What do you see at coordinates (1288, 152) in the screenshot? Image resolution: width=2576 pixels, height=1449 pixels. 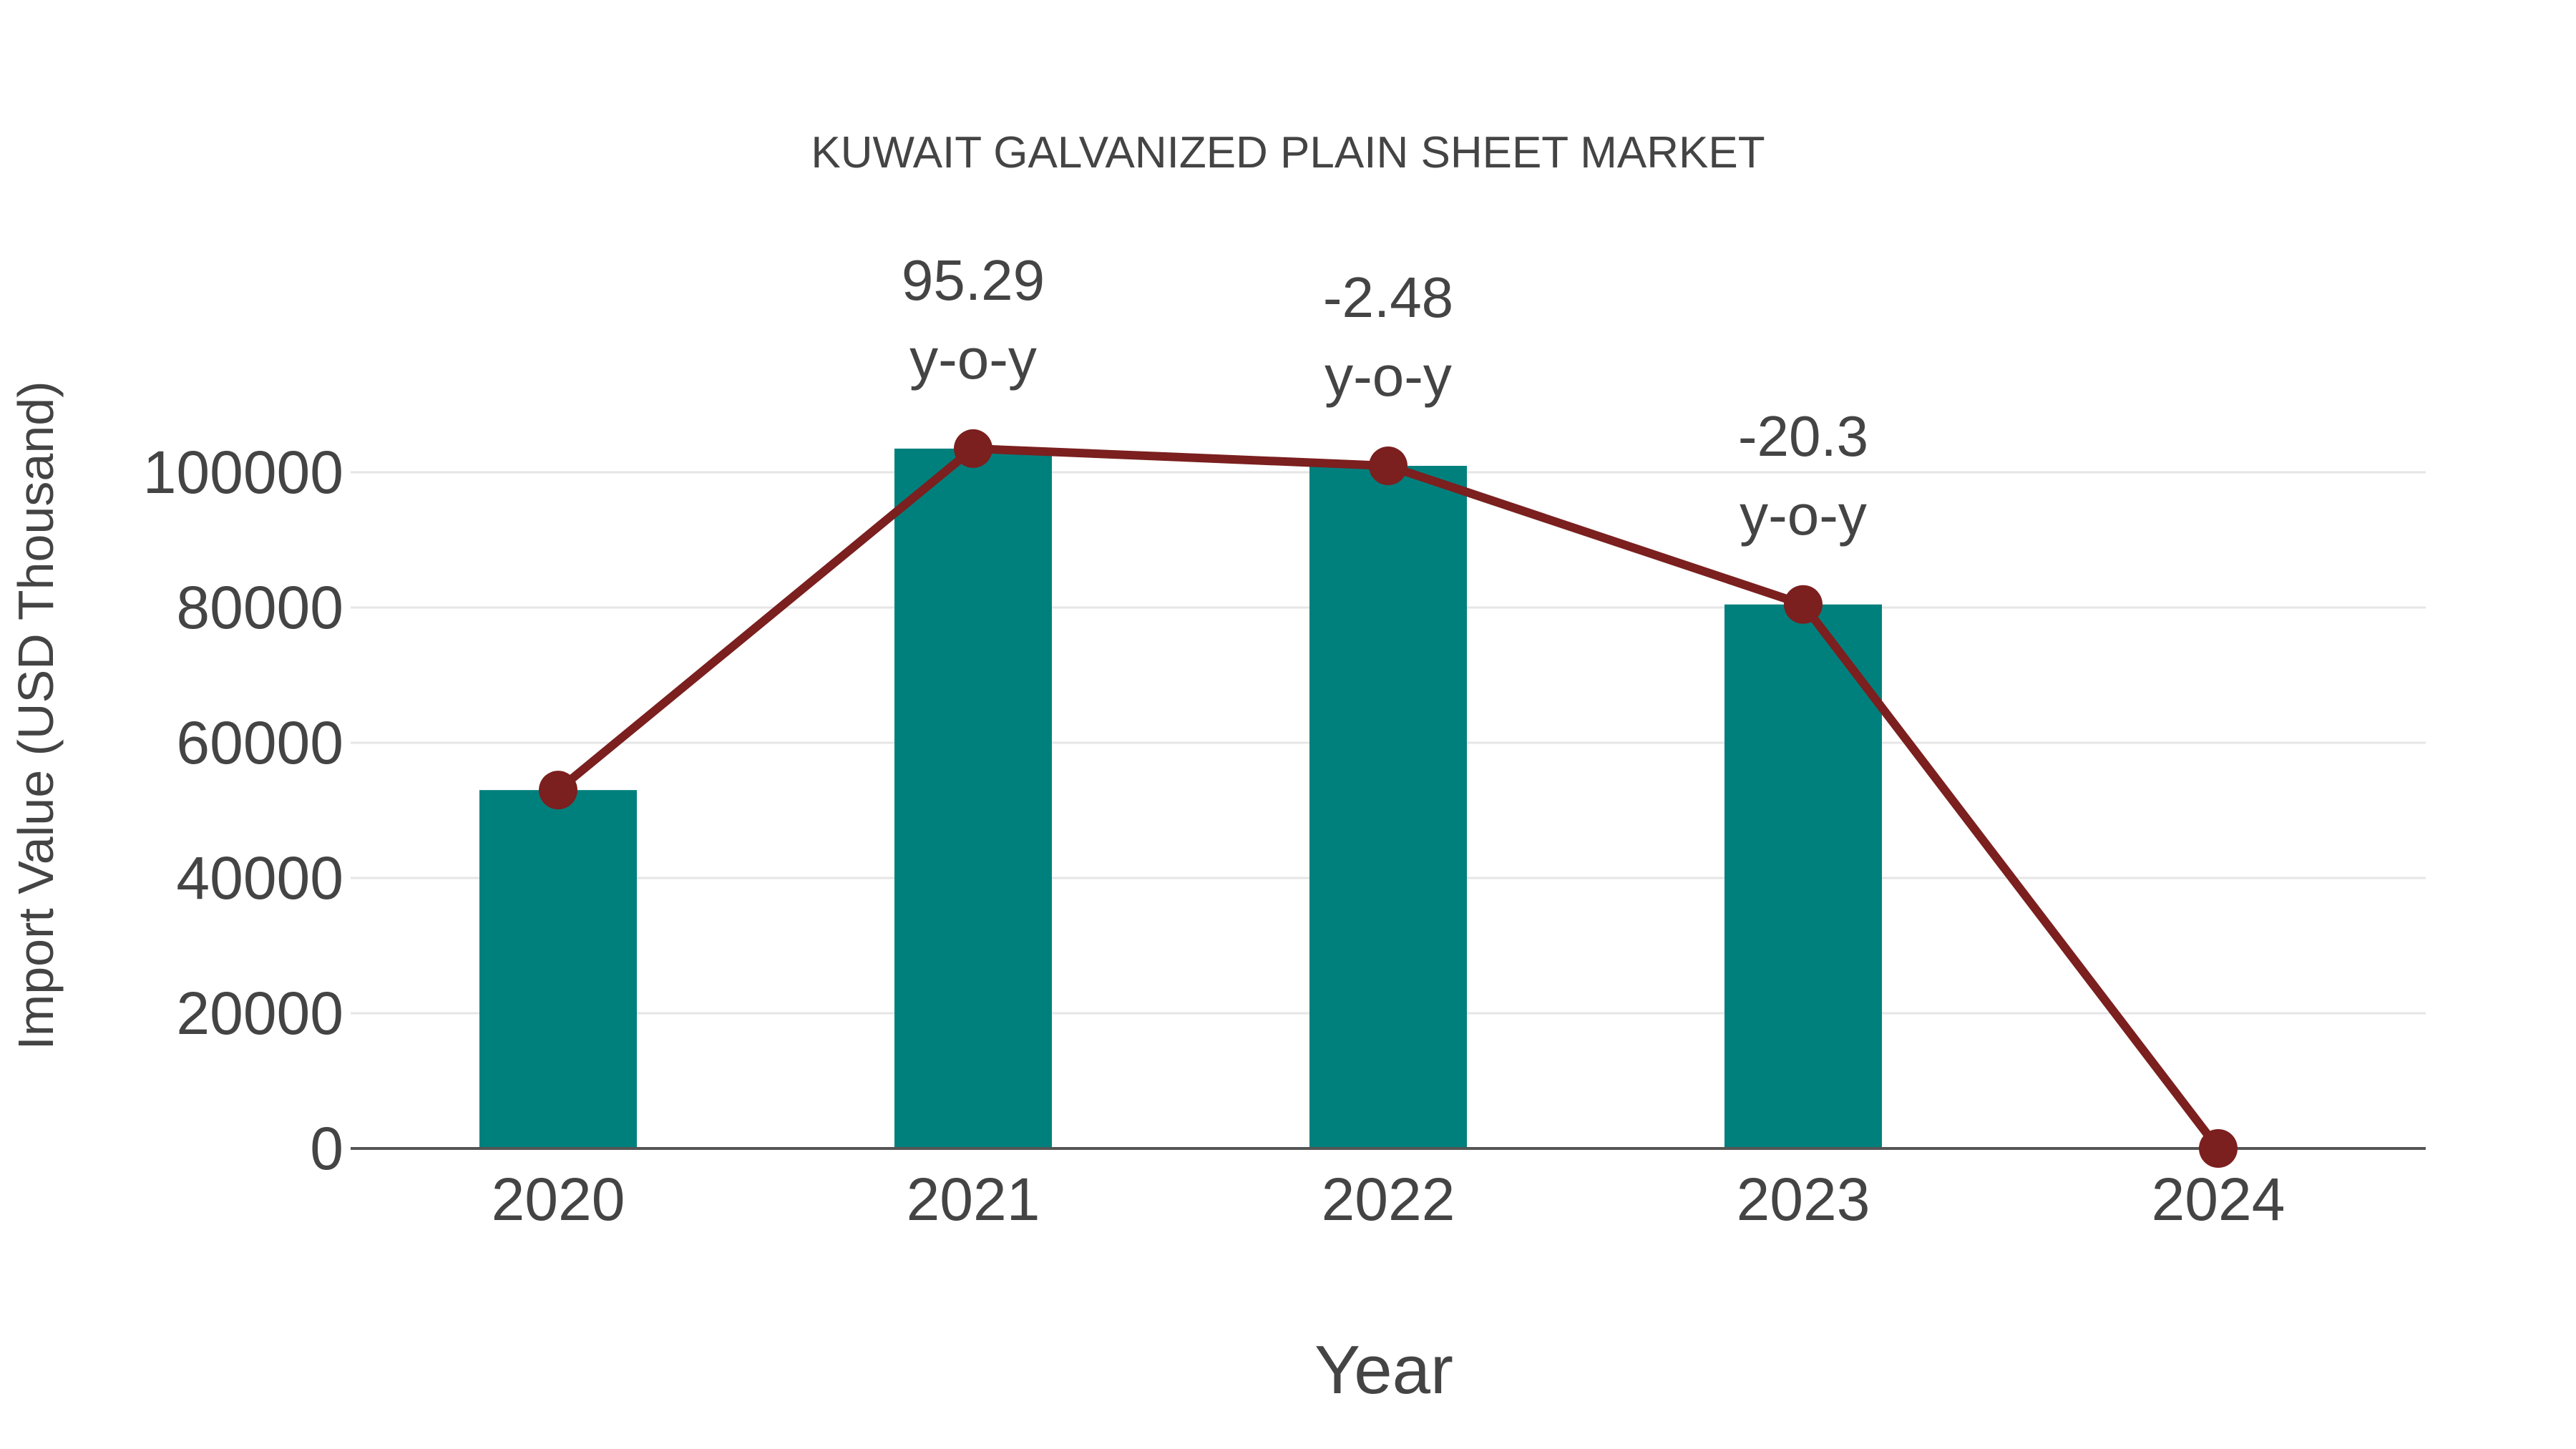 I see `chart-title: KUWAIT GALVANIZED PLAIN SHEET MARKET` at bounding box center [1288, 152].